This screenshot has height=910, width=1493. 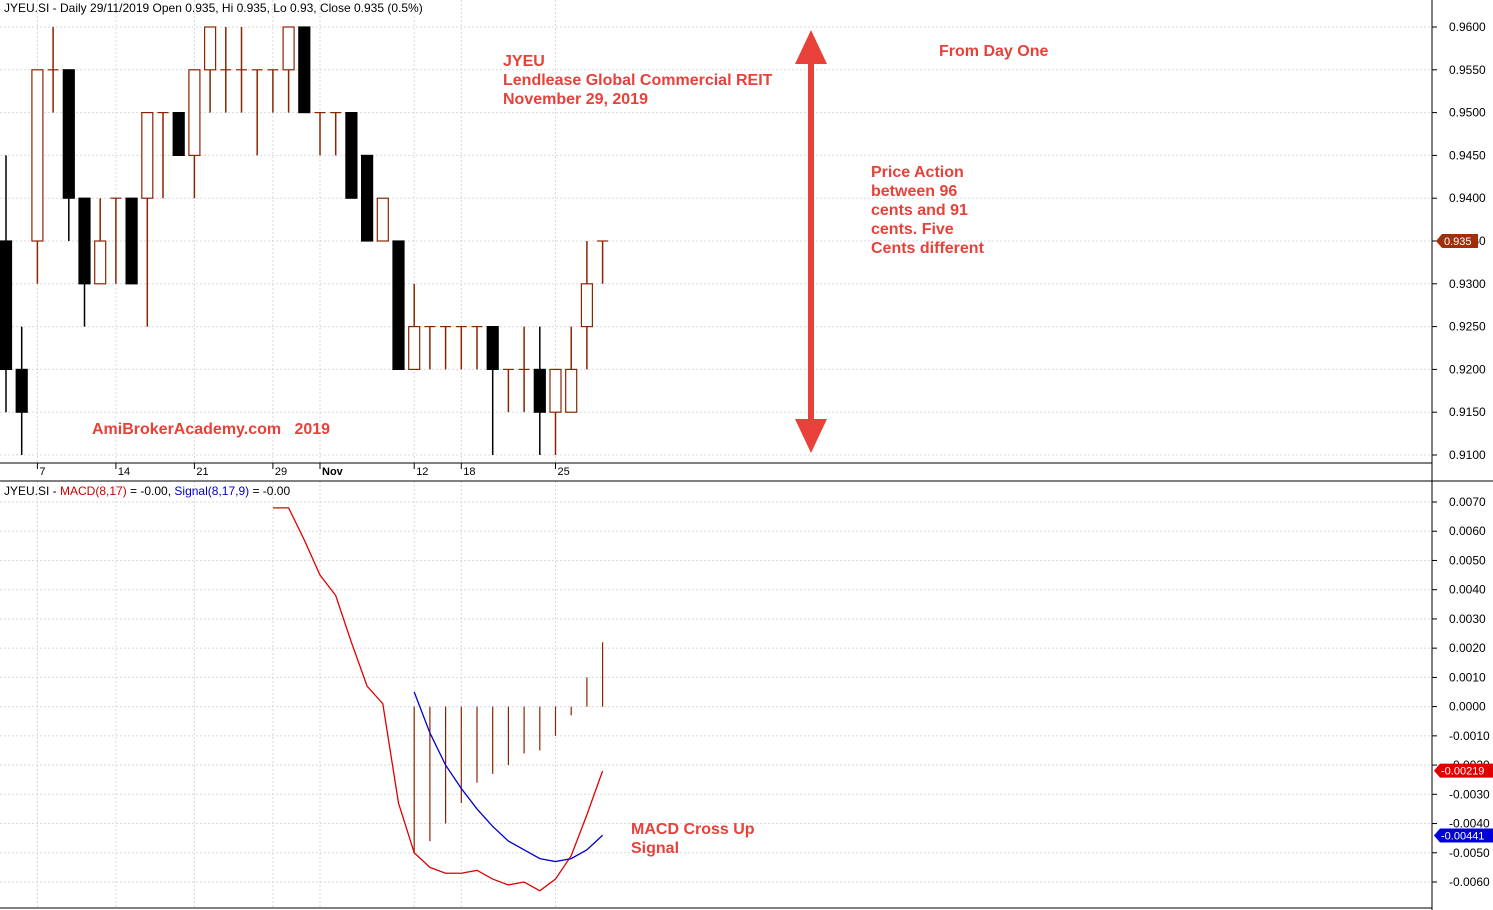 I want to click on macd-y-tick-label: 0.0040, so click(x=1467, y=590).